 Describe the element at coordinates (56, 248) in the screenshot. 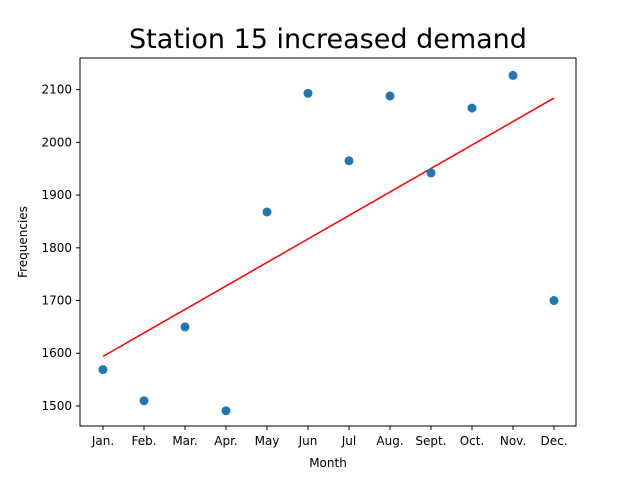

I see `y-tick-label: 1800` at that location.